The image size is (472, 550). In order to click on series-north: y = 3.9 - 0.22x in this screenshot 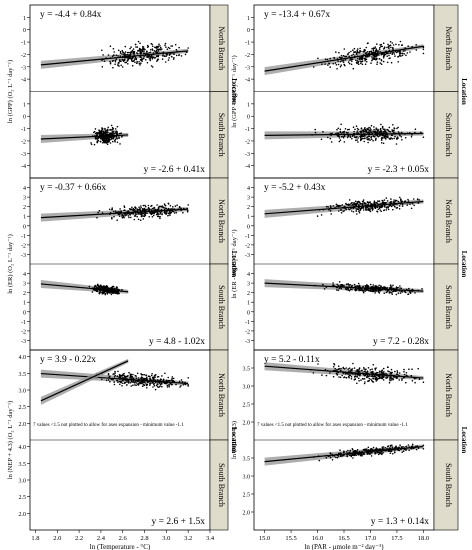, I will do `click(114, 373)`.